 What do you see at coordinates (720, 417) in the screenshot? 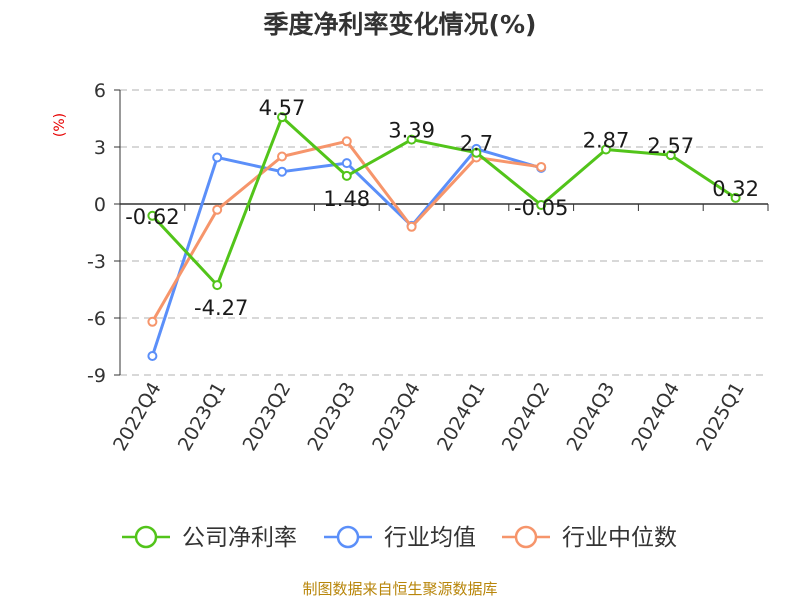
I see `x-tick-label: 2025Q1` at bounding box center [720, 417].